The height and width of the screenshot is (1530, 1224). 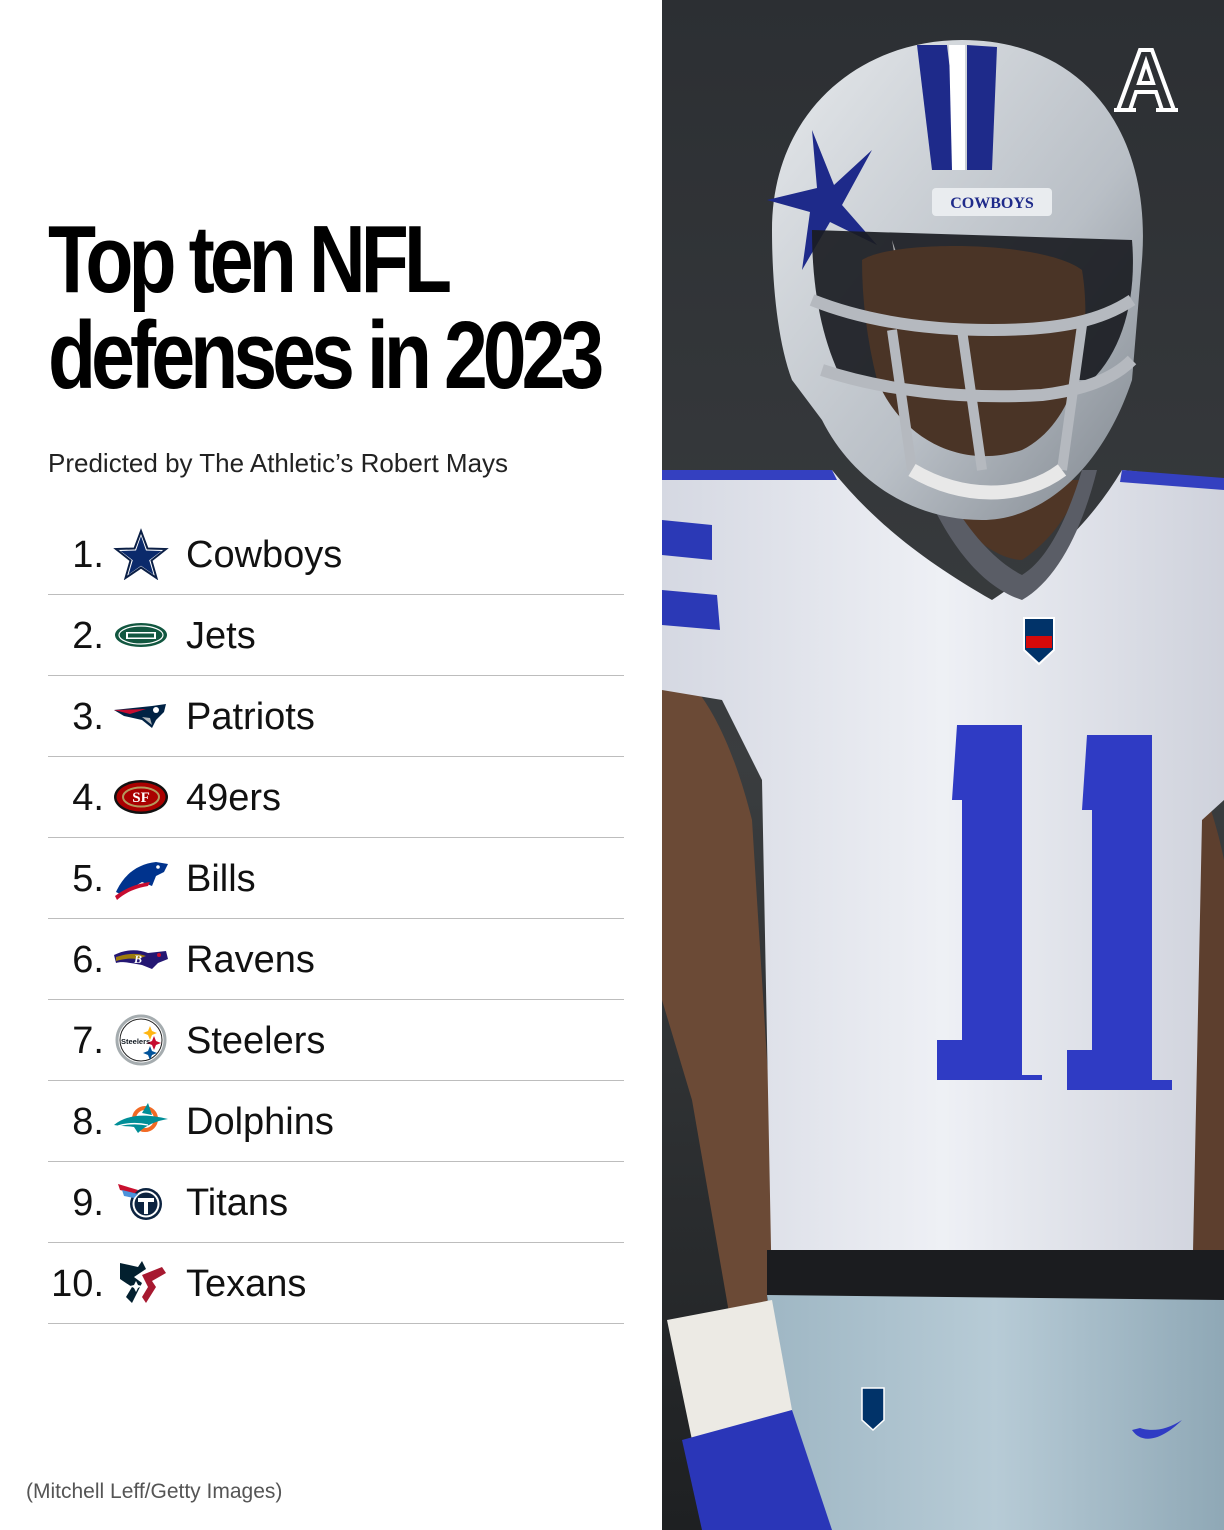 I want to click on ranking-row-9: 9. Titans, so click(x=336, y=1202).